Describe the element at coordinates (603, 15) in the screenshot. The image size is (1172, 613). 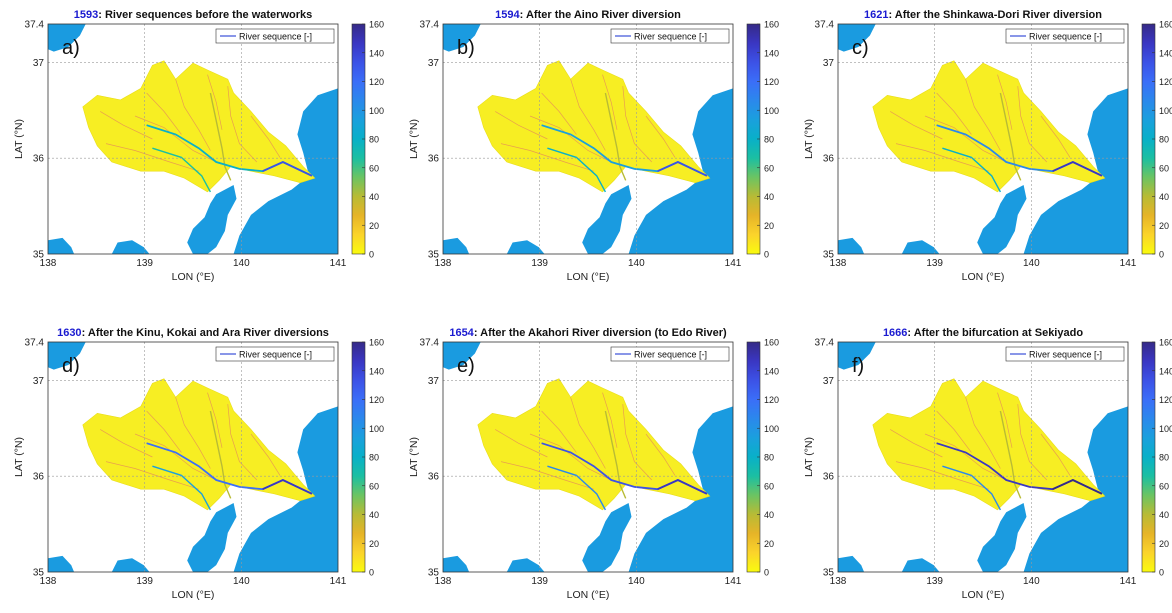
I see `panel-title-text: After the Aino River diversion` at that location.